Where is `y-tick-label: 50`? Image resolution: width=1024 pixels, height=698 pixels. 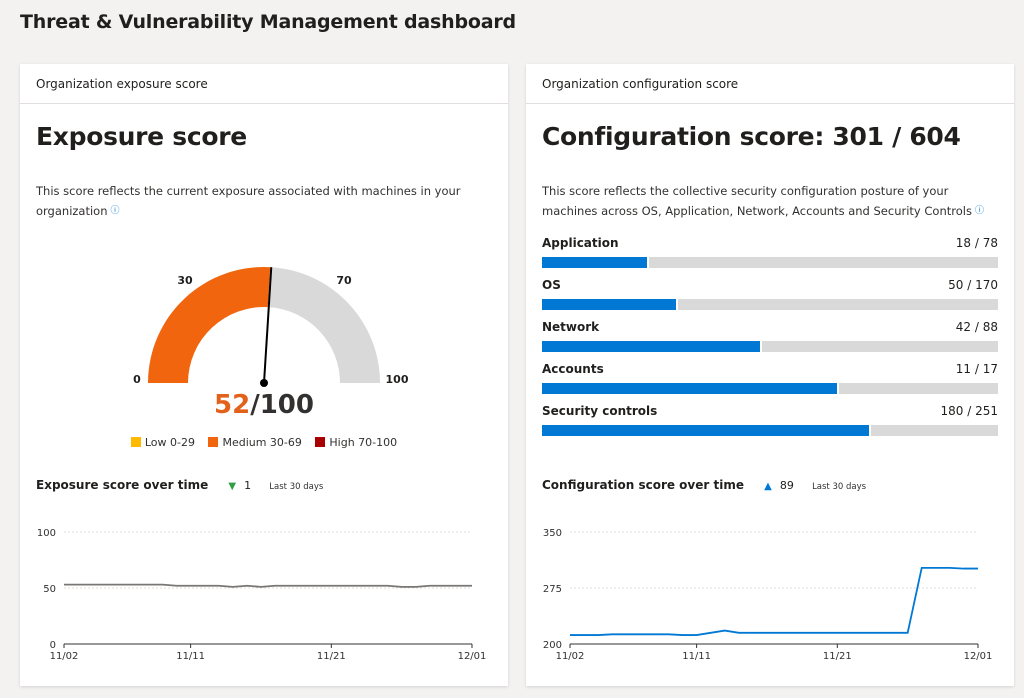
y-tick-label: 50 is located at coordinates (49, 589).